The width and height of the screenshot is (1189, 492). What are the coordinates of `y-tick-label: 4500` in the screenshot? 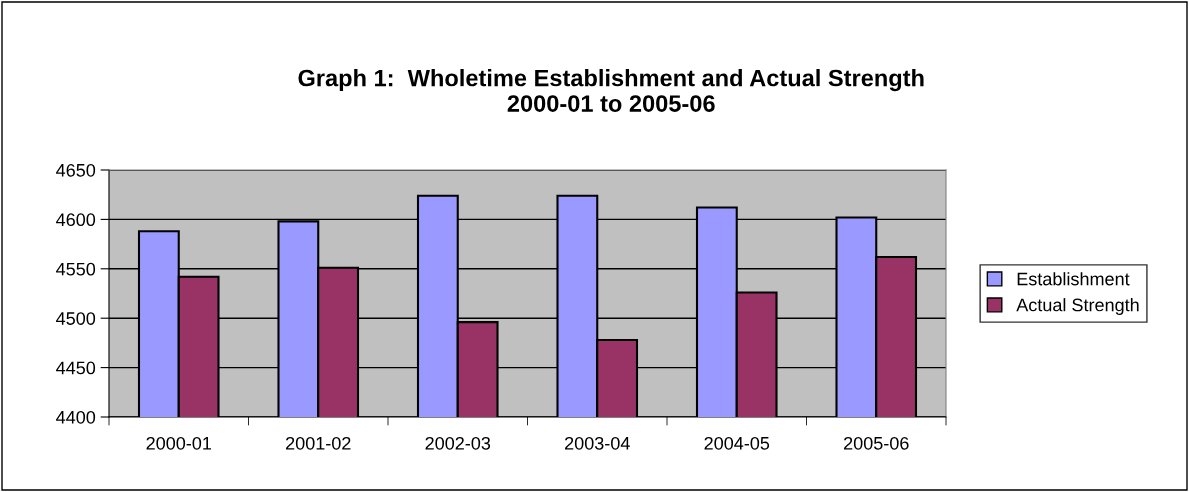 It's located at (76, 318).